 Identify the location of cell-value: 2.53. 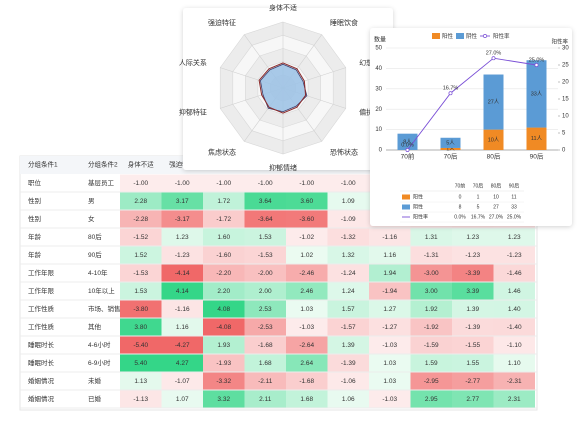
(265, 309).